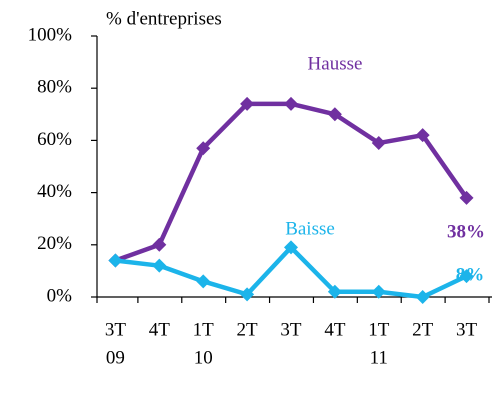 Image resolution: width=495 pixels, height=401 pixels. What do you see at coordinates (335, 63) in the screenshot?
I see `series-label: Hausse` at bounding box center [335, 63].